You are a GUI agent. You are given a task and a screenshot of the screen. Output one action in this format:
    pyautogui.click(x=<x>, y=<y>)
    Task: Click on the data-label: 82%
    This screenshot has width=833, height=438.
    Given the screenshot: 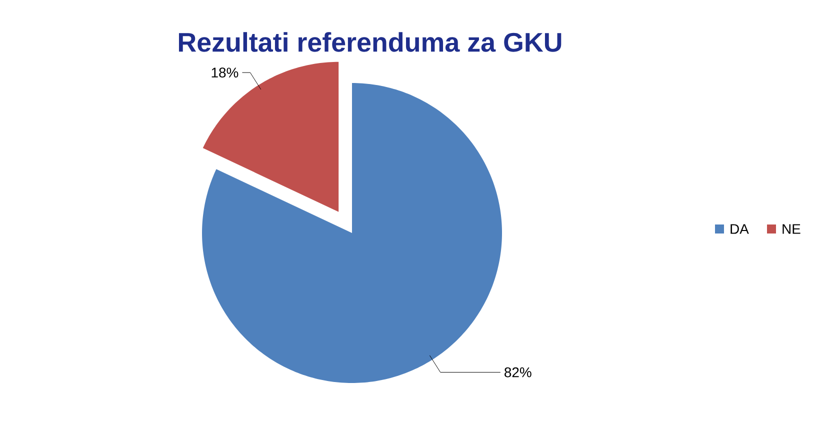 What is the action you would take?
    pyautogui.click(x=518, y=372)
    